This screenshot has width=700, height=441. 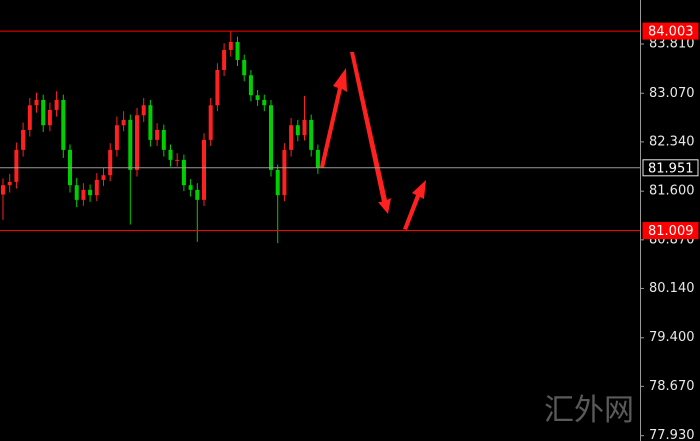 What do you see at coordinates (672, 141) in the screenshot?
I see `y-tick-label: 82.340` at bounding box center [672, 141].